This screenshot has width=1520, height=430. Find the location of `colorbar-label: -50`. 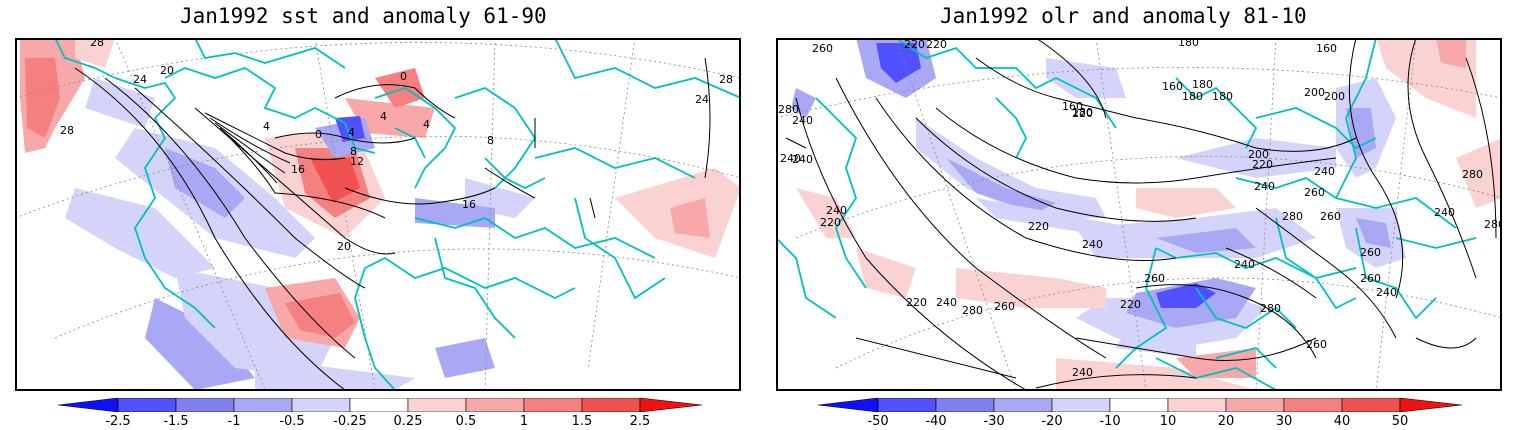

colorbar-label: -50 is located at coordinates (878, 421).